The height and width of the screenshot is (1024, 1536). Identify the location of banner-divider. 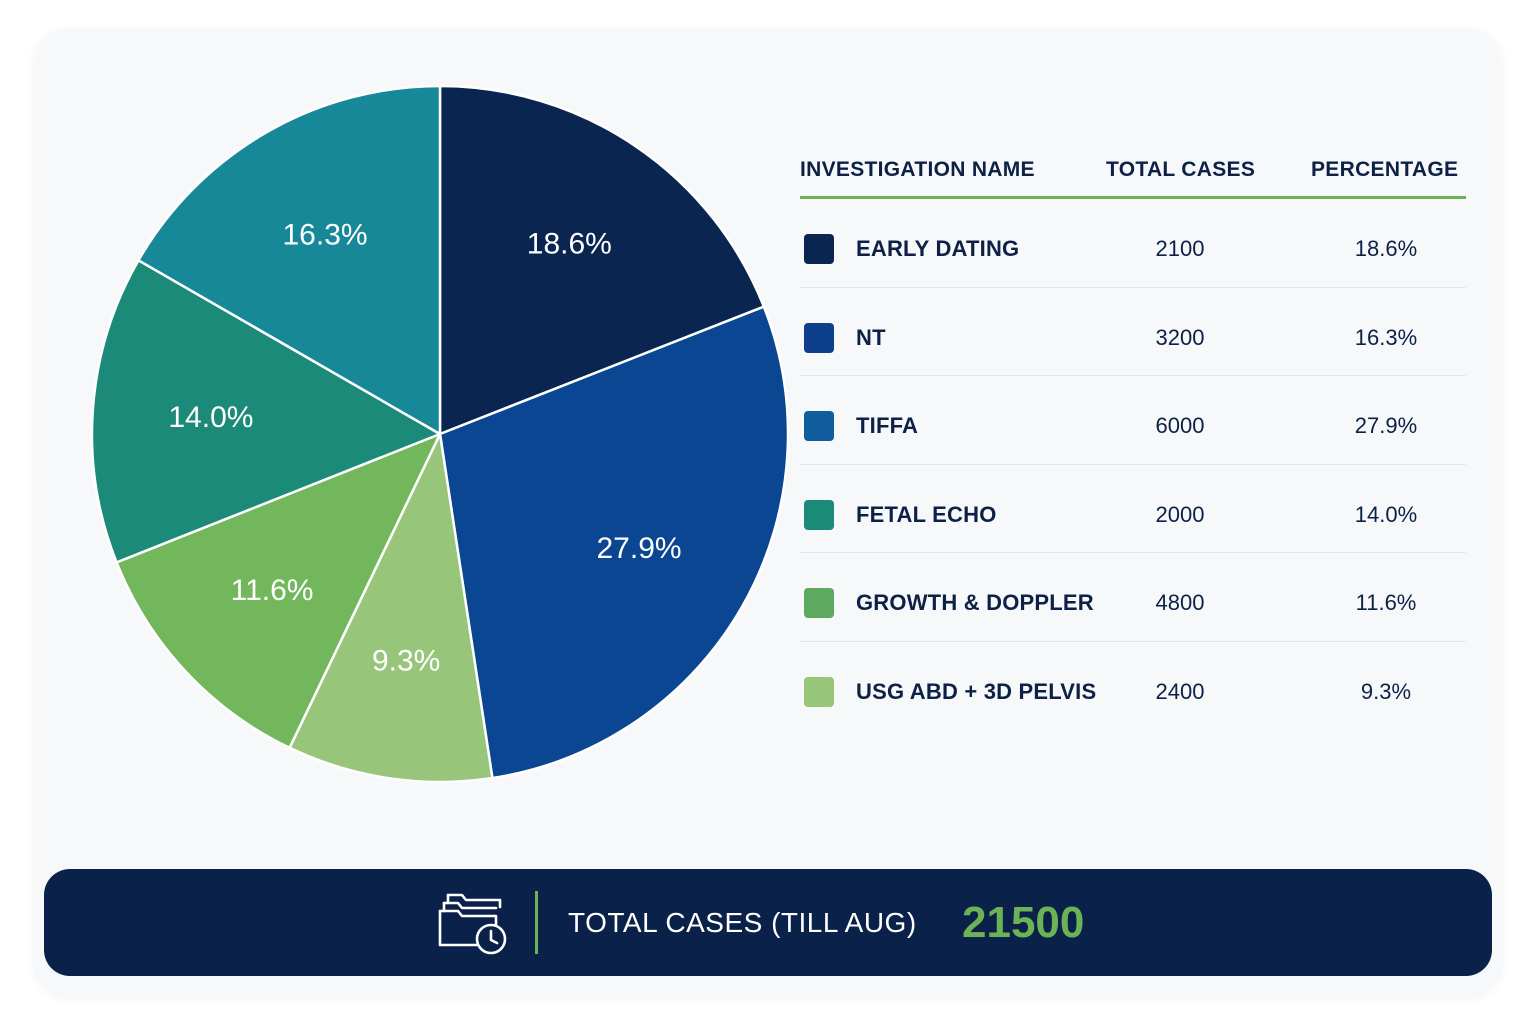
(536, 922).